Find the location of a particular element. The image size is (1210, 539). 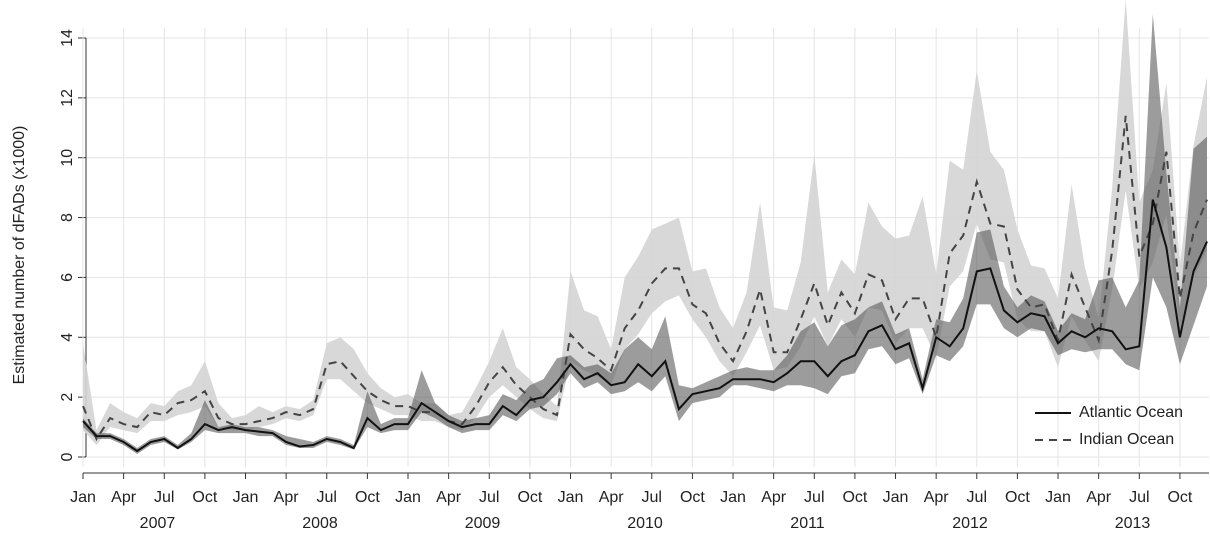

year-label: 2007 is located at coordinates (158, 523).